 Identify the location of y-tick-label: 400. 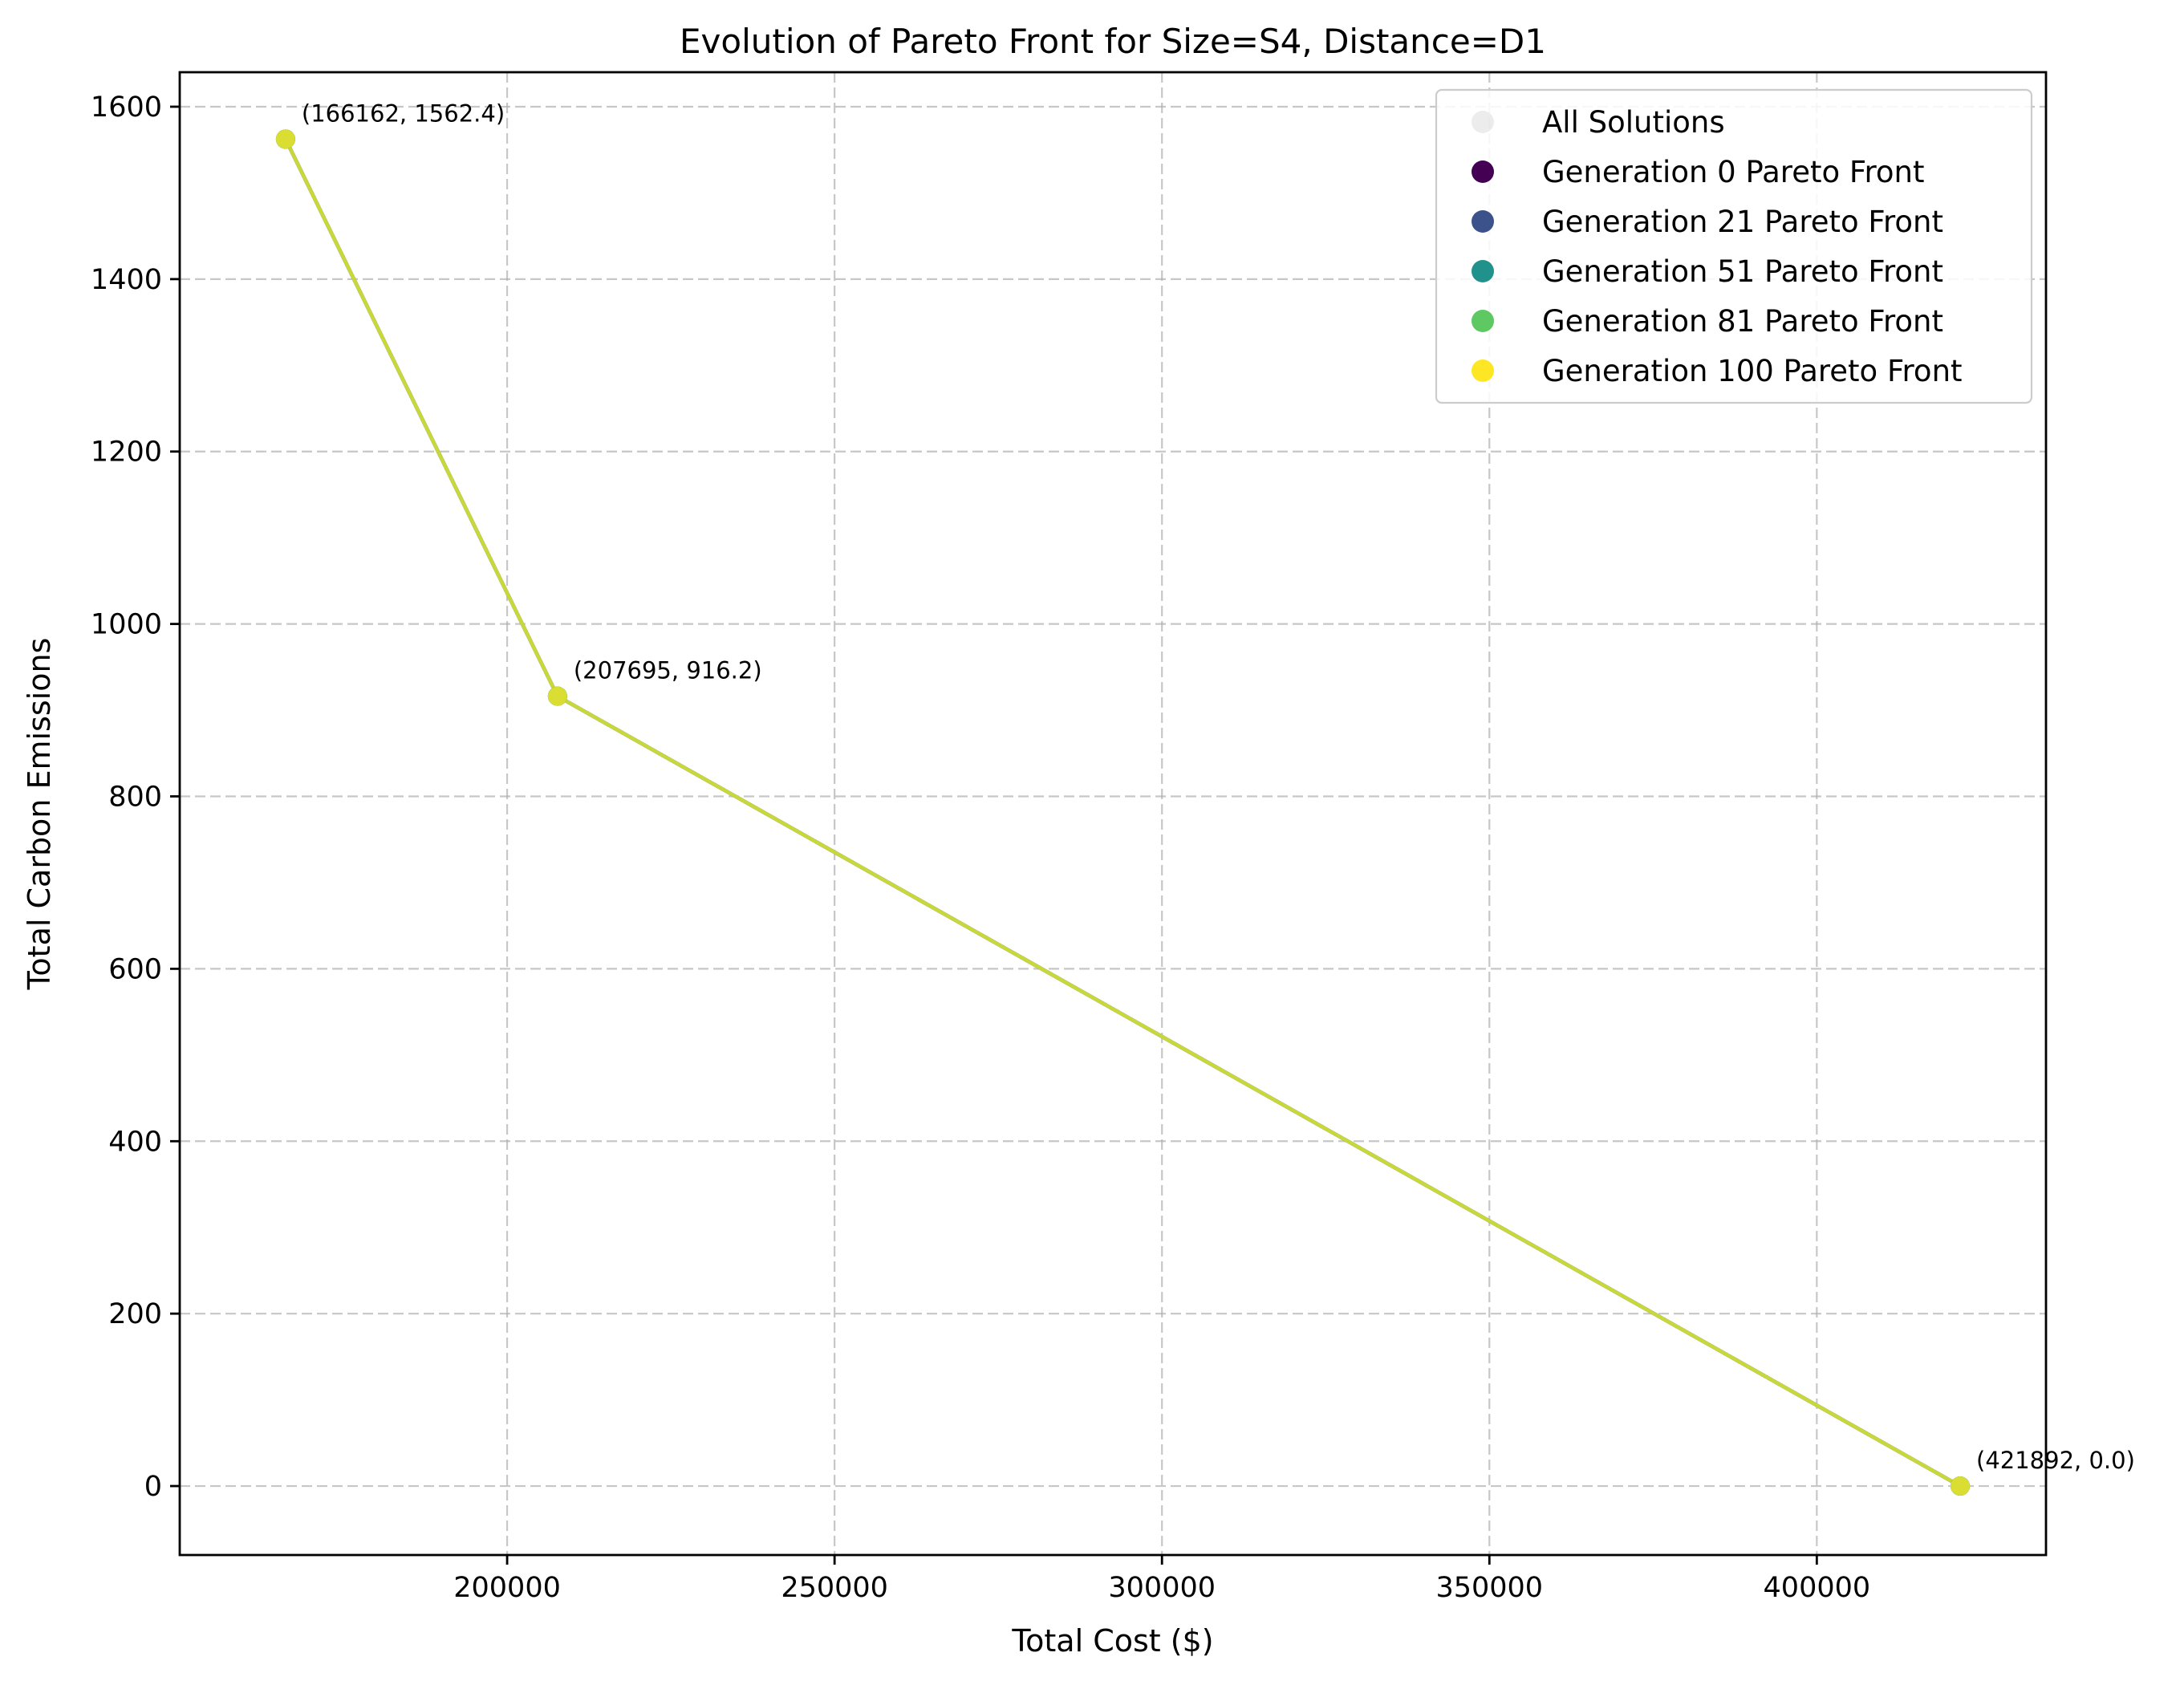
(135, 1142).